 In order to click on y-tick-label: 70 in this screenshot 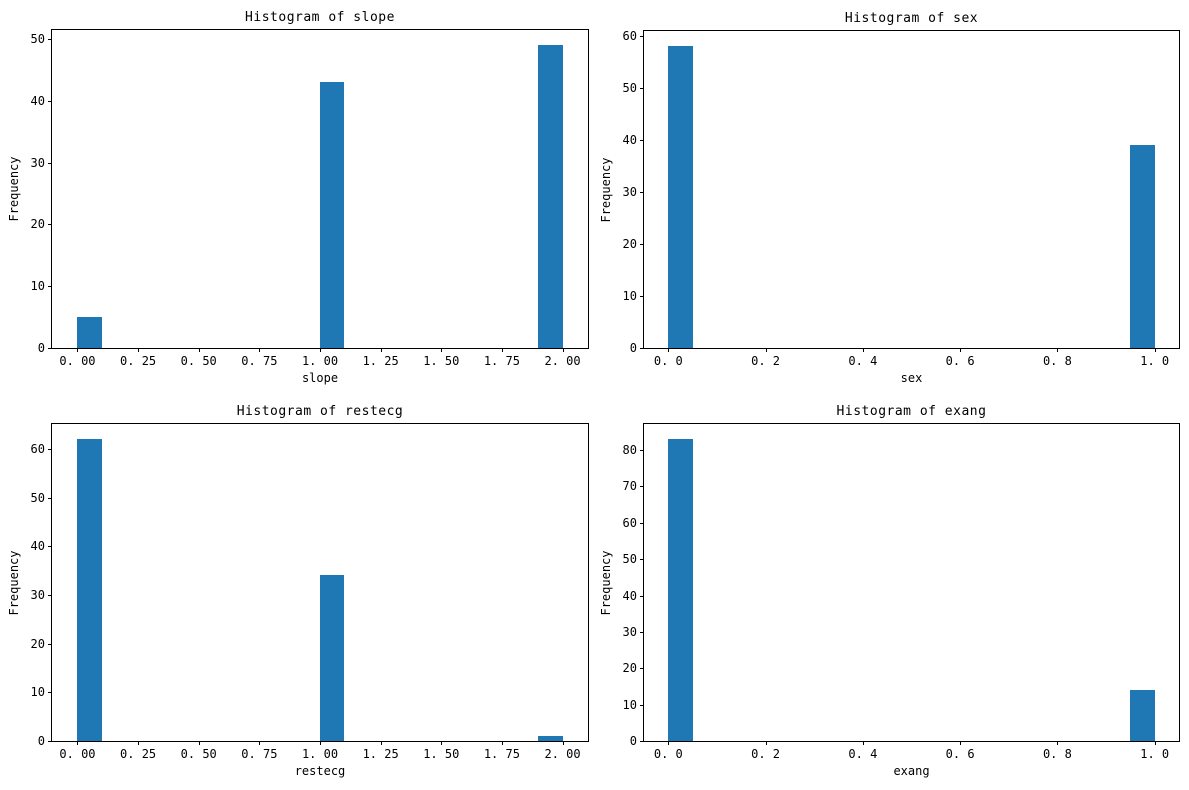, I will do `click(629, 486)`.